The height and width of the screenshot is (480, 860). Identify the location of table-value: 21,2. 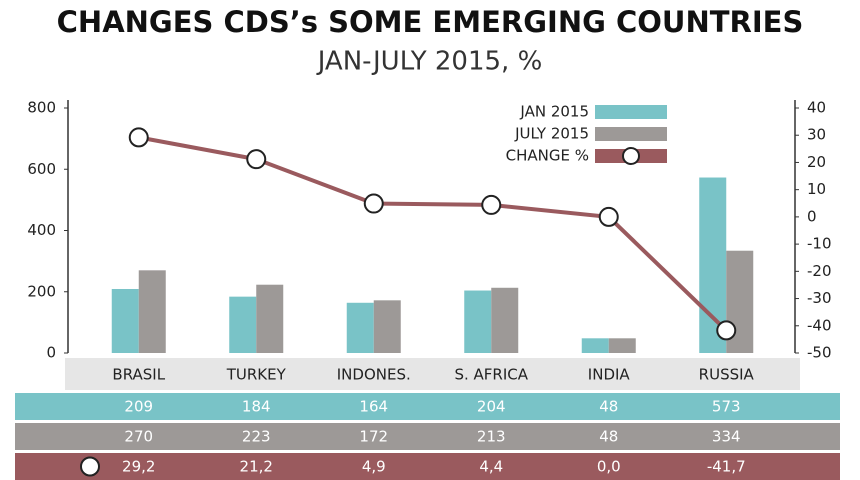
(256, 467).